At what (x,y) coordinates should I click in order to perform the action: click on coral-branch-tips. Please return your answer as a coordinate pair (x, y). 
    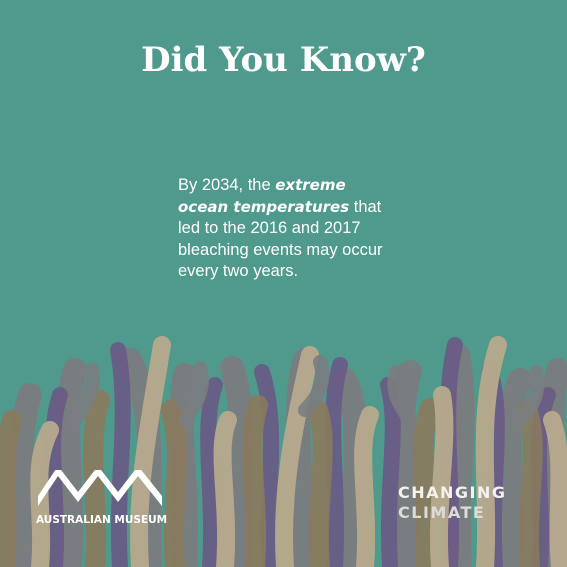
    Looking at the image, I should click on (306, 391).